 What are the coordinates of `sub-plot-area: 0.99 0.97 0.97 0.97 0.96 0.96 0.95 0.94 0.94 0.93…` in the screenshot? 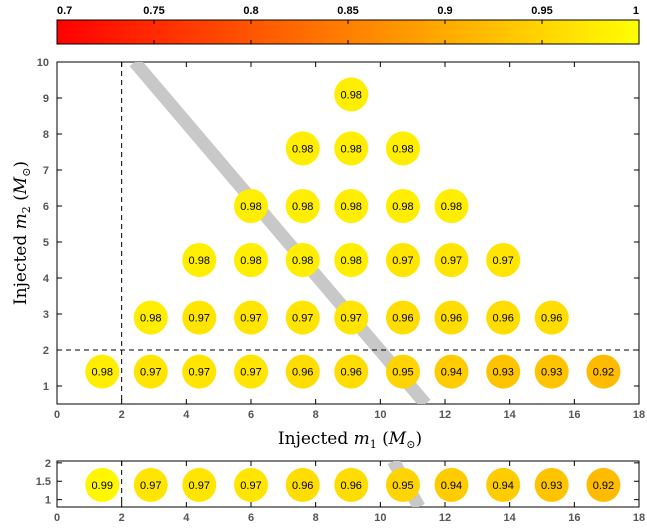 It's located at (353, 484).